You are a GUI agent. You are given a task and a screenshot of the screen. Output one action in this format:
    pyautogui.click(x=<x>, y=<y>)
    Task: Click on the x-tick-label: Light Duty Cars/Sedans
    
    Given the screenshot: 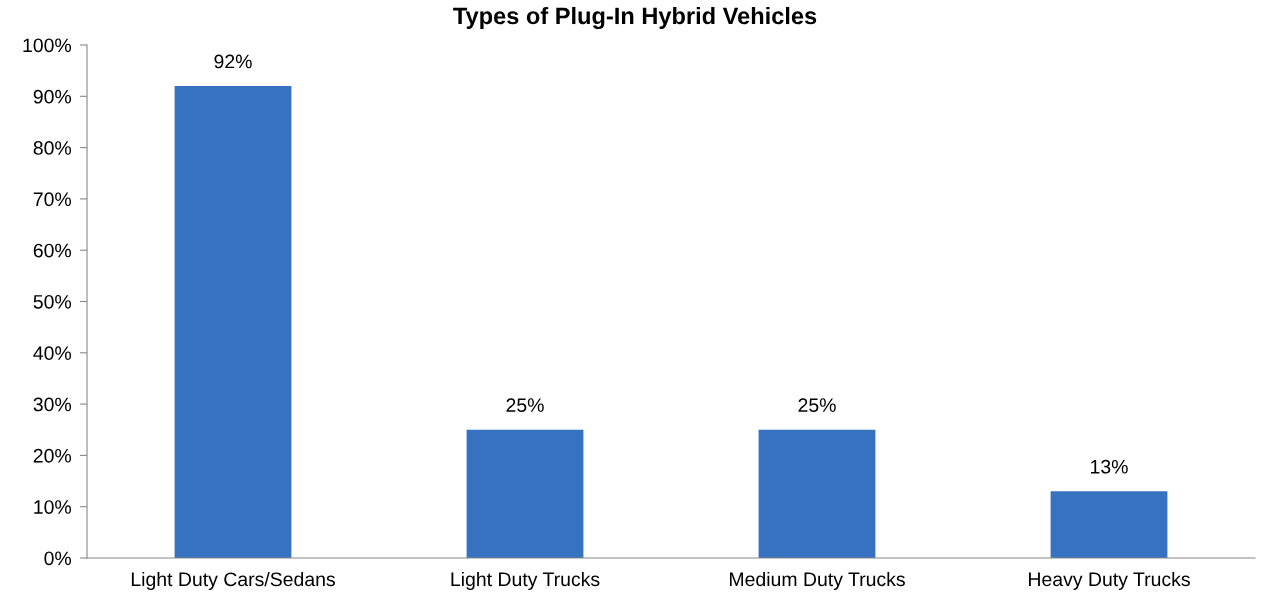 What is the action you would take?
    pyautogui.click(x=233, y=581)
    